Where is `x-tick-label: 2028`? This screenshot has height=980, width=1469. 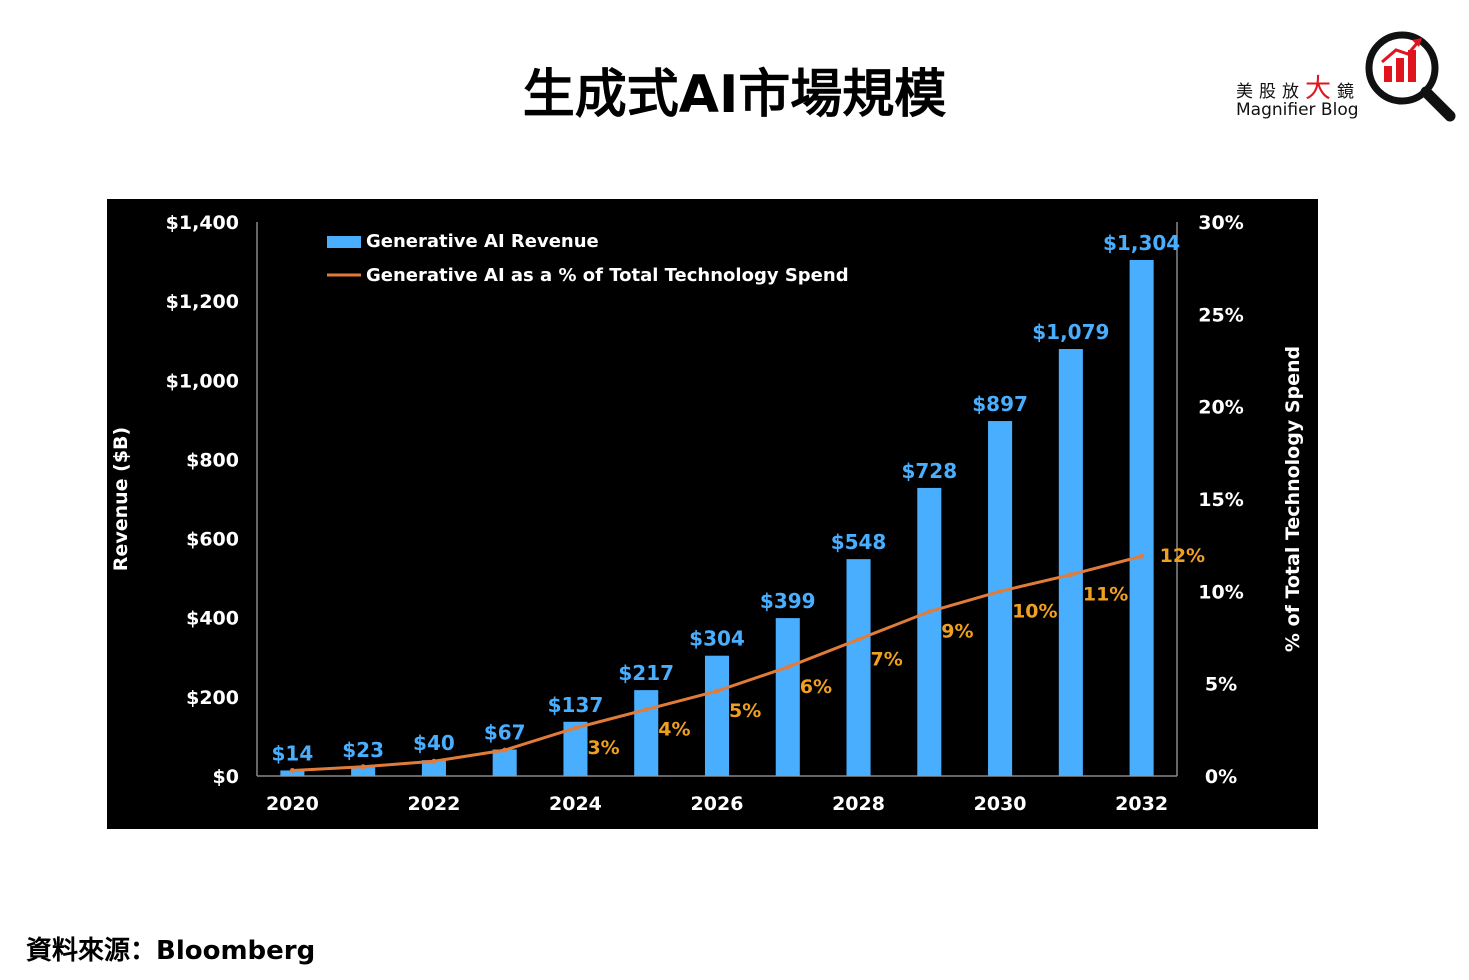 x-tick-label: 2028 is located at coordinates (858, 804).